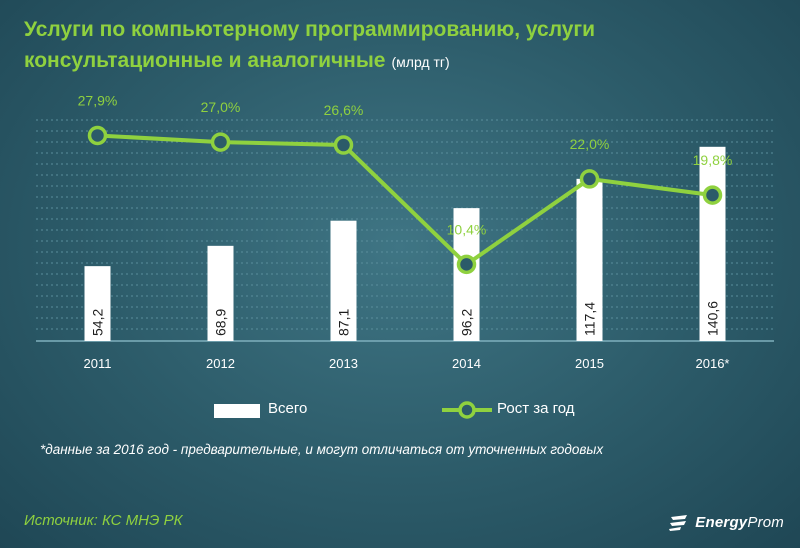 This screenshot has width=800, height=548. Describe the element at coordinates (343, 145) in the screenshot. I see `growth-point-2013` at that location.